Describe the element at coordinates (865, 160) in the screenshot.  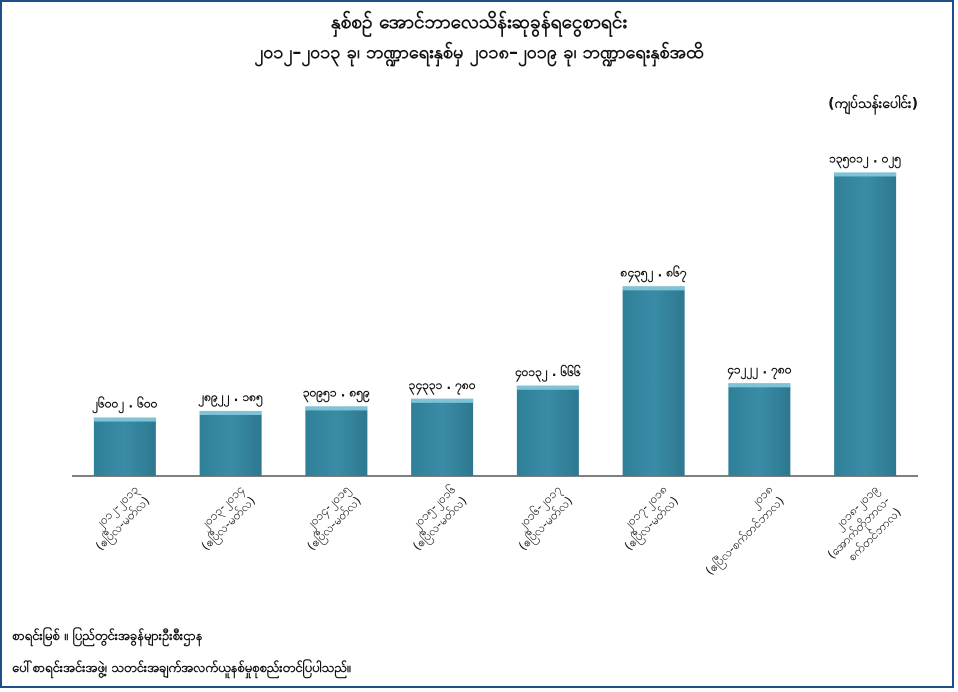
I see `data-label-8: ၁၃၅၀၁၂ . ၀၂၅` at that location.